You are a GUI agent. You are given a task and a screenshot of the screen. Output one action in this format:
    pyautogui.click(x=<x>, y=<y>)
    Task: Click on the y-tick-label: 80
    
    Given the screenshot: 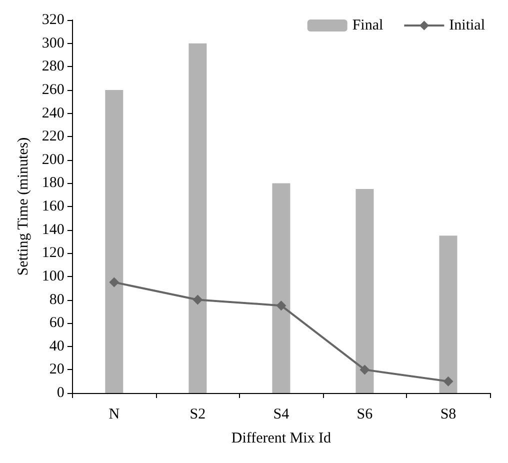 What is the action you would take?
    pyautogui.click(x=56, y=300)
    